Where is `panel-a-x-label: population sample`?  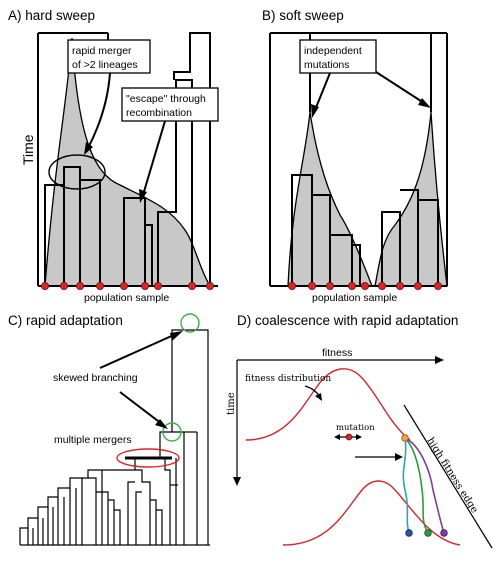 panel-a-x-label: population sample is located at coordinates (126, 298).